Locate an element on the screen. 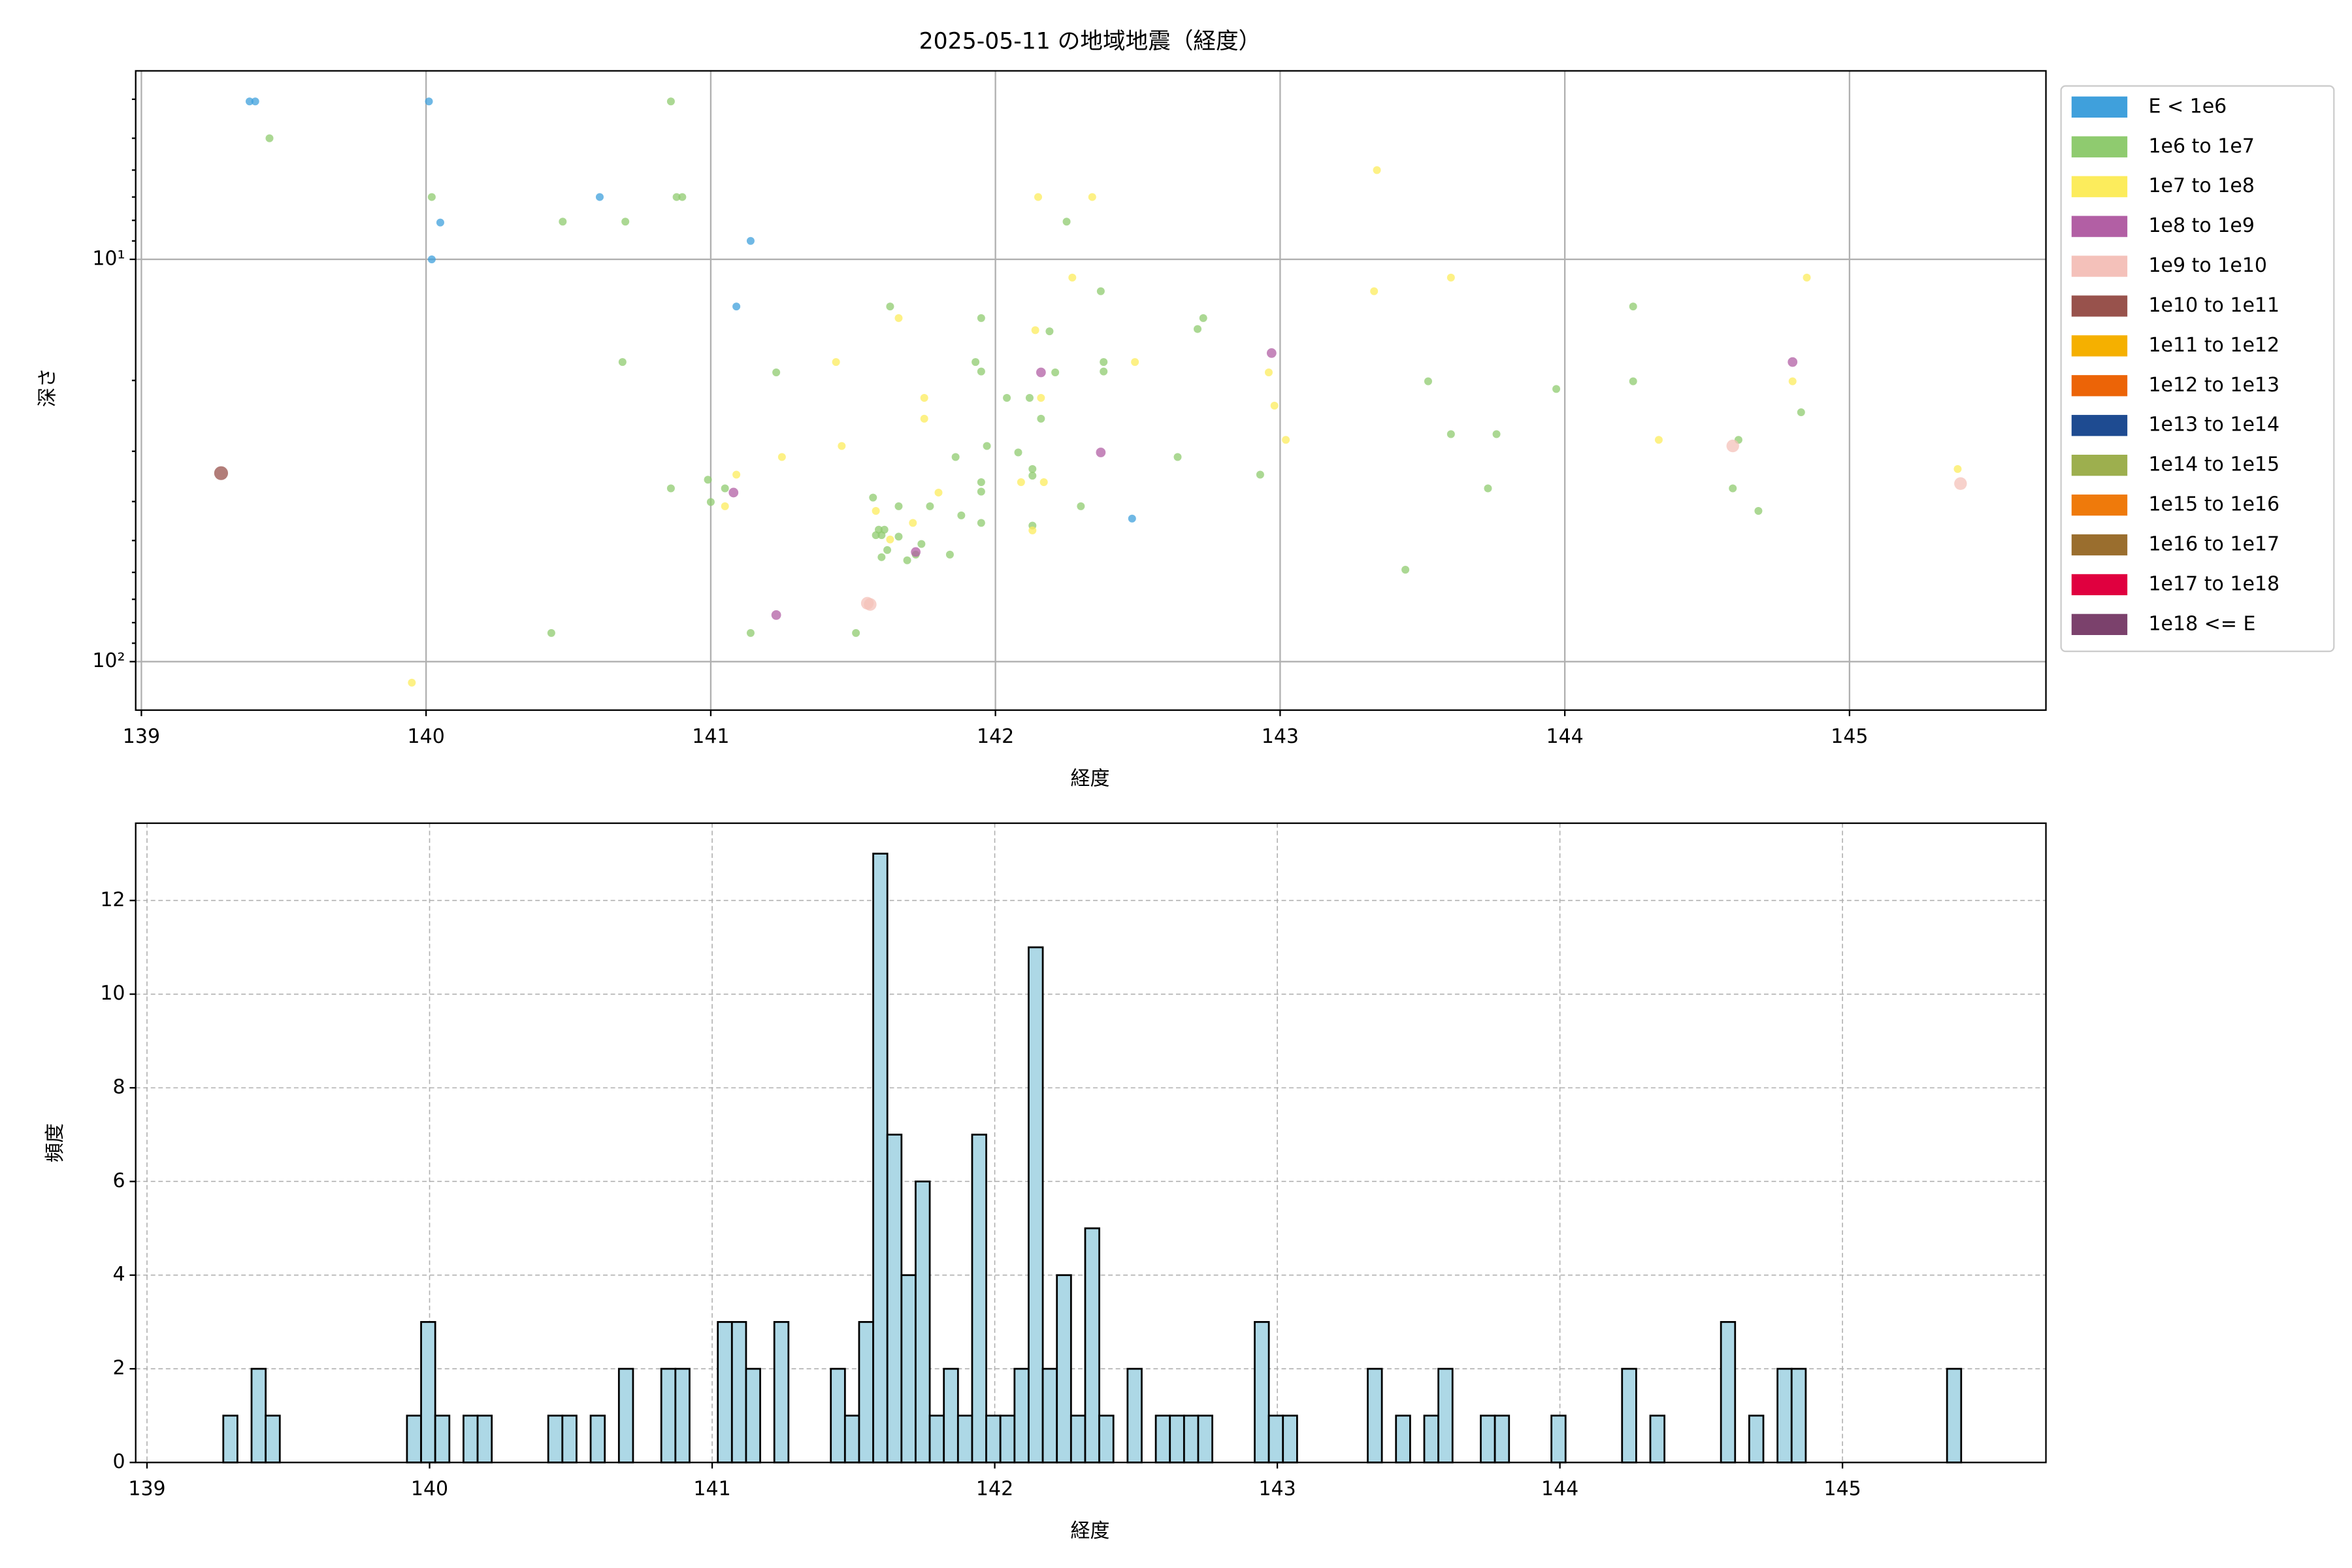  legend-label: 1e13 to 1e14 is located at coordinates (2213, 425).